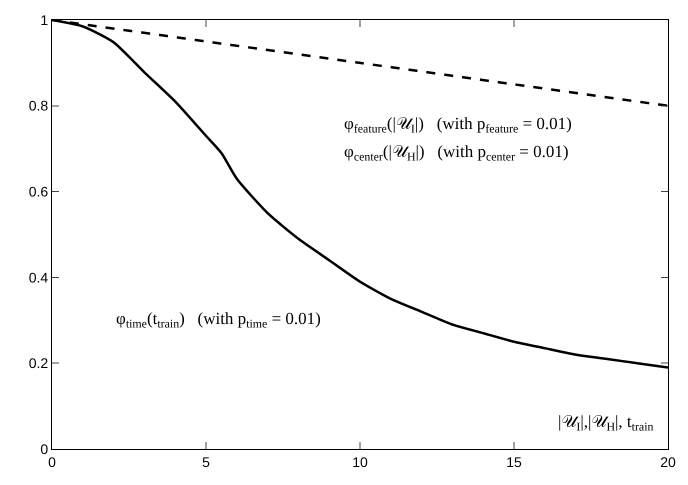 The width and height of the screenshot is (688, 485). I want to click on x-tick-label: 20, so click(668, 462).